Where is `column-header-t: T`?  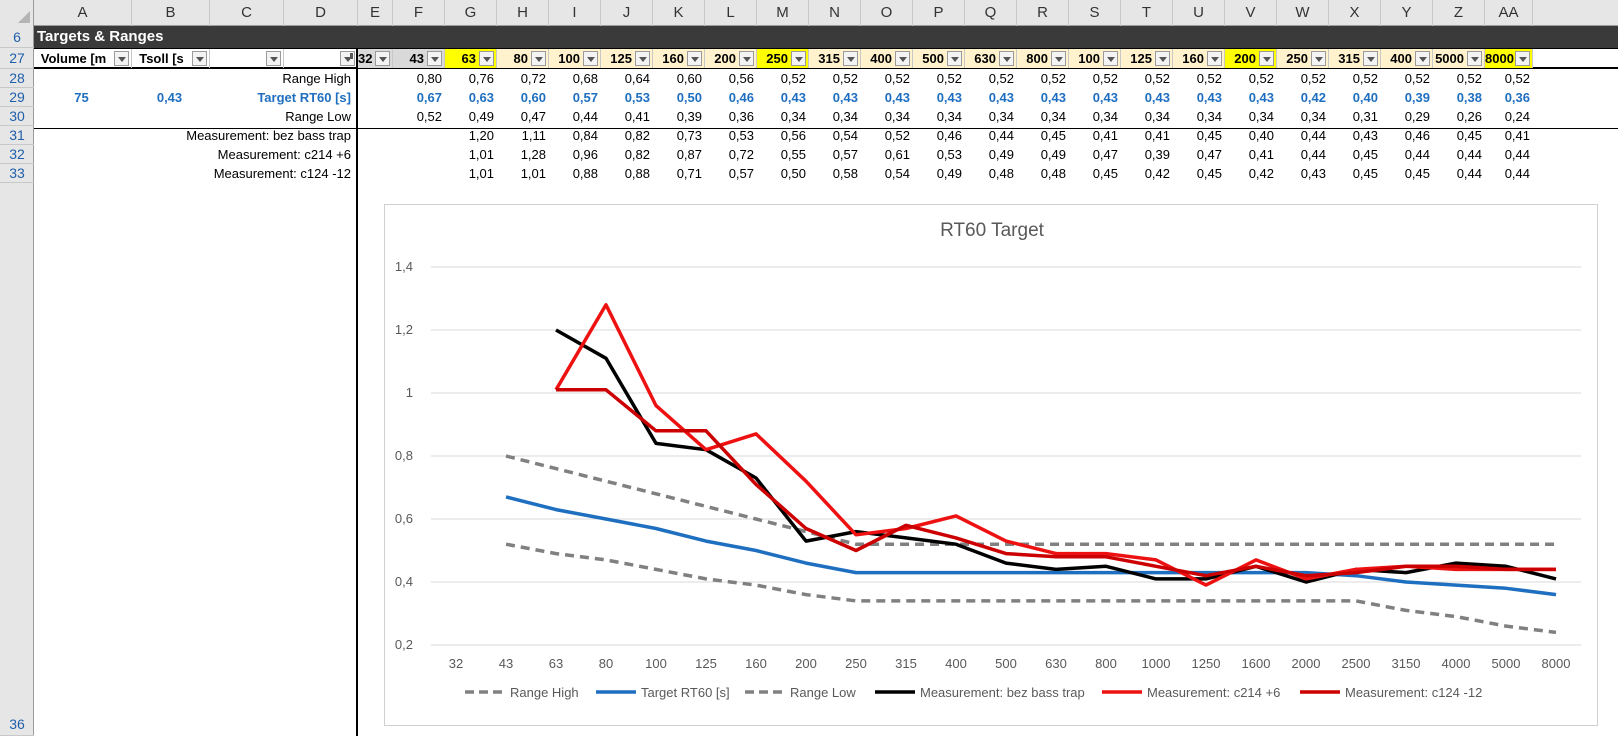 column-header-t: T is located at coordinates (1147, 13).